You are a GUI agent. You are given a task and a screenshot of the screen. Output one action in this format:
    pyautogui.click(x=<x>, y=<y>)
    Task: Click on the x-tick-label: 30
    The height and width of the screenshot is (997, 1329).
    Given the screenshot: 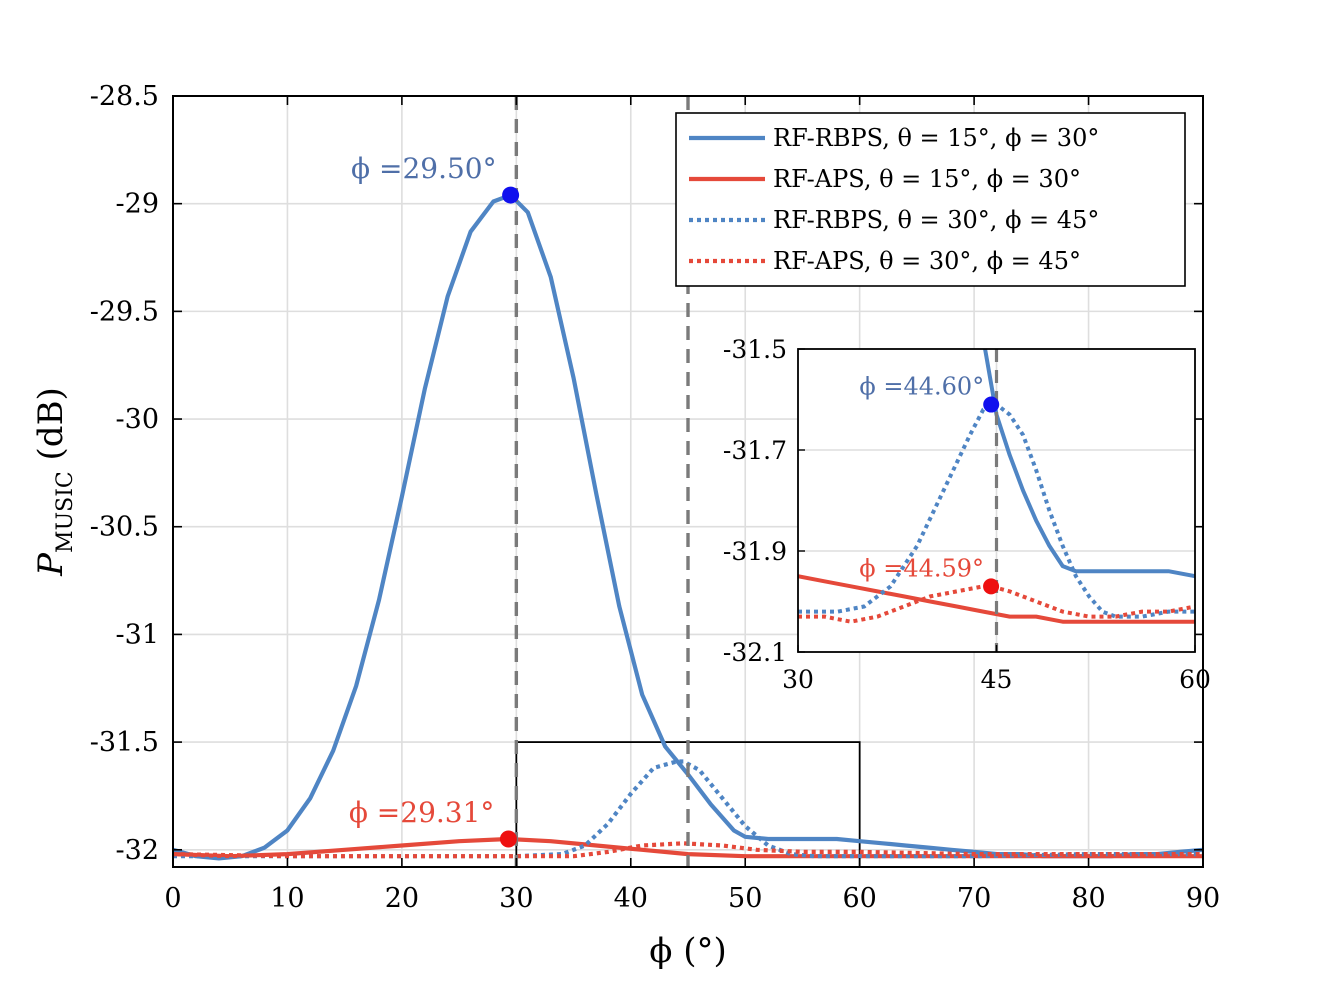 What is the action you would take?
    pyautogui.click(x=516, y=898)
    